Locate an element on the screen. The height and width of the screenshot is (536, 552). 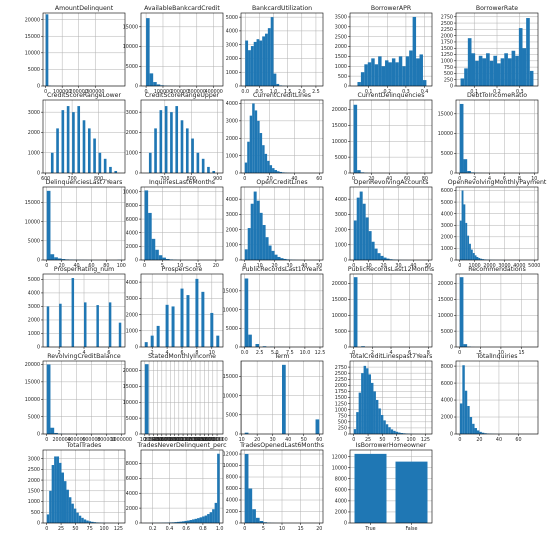
chart-title: TotalInquiries is located at coordinates (496, 356).